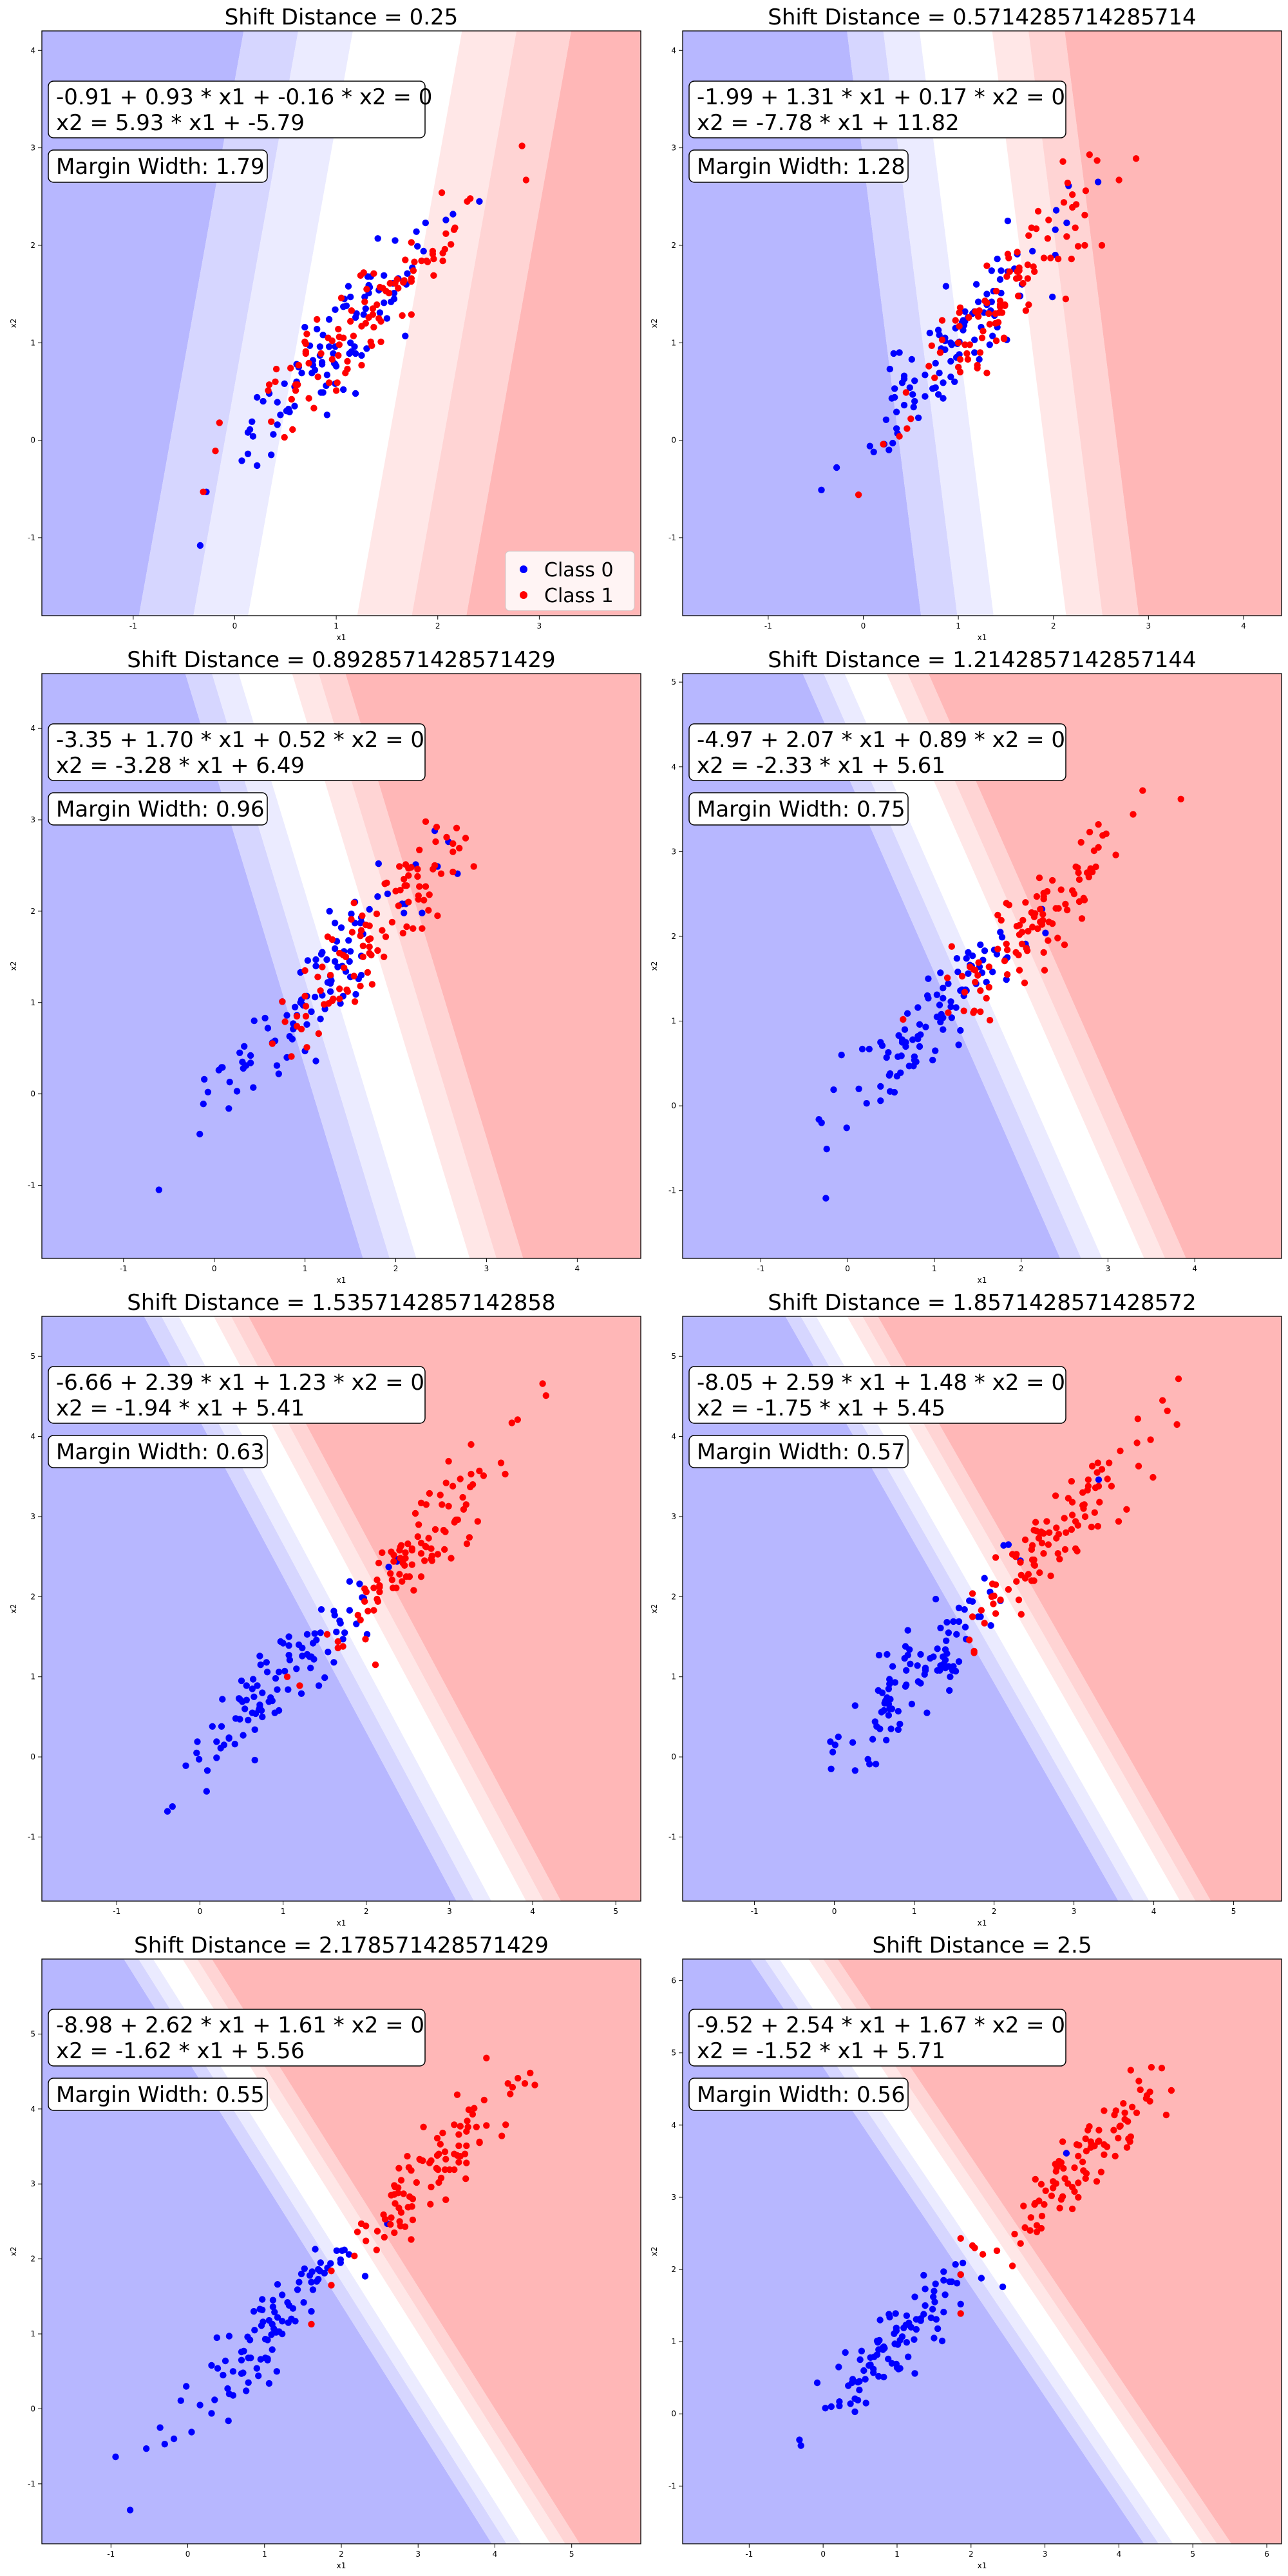 The image size is (1288, 2576). I want to click on y-tick-label: 3, so click(674, 851).